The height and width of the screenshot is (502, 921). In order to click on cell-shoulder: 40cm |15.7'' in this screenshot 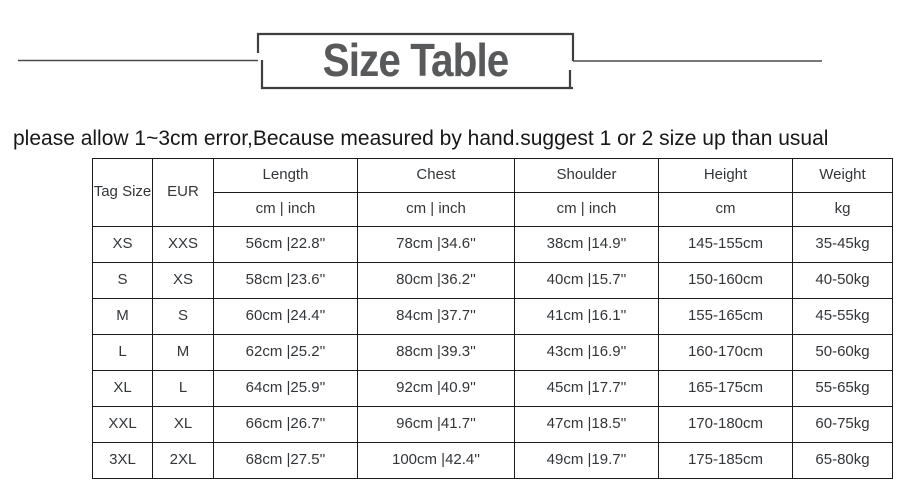, I will do `click(586, 280)`.